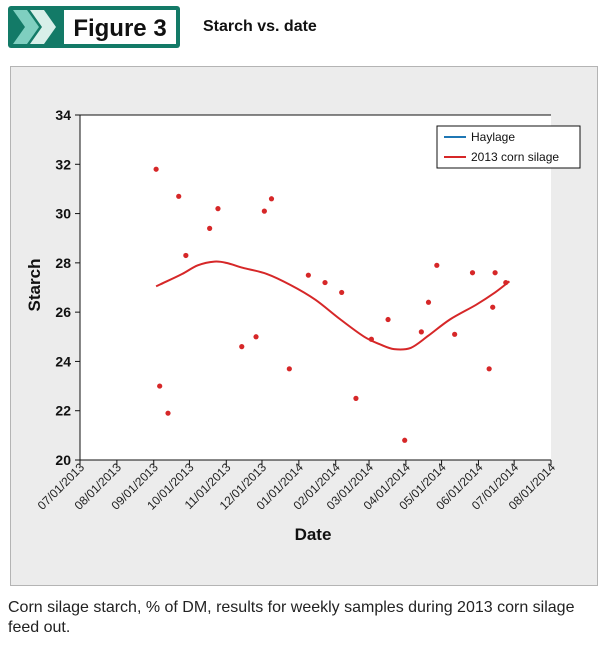  Describe the element at coordinates (63, 287) in the screenshot. I see `y-tick-labels: 20 22 24 26 28 30 32 34` at that location.